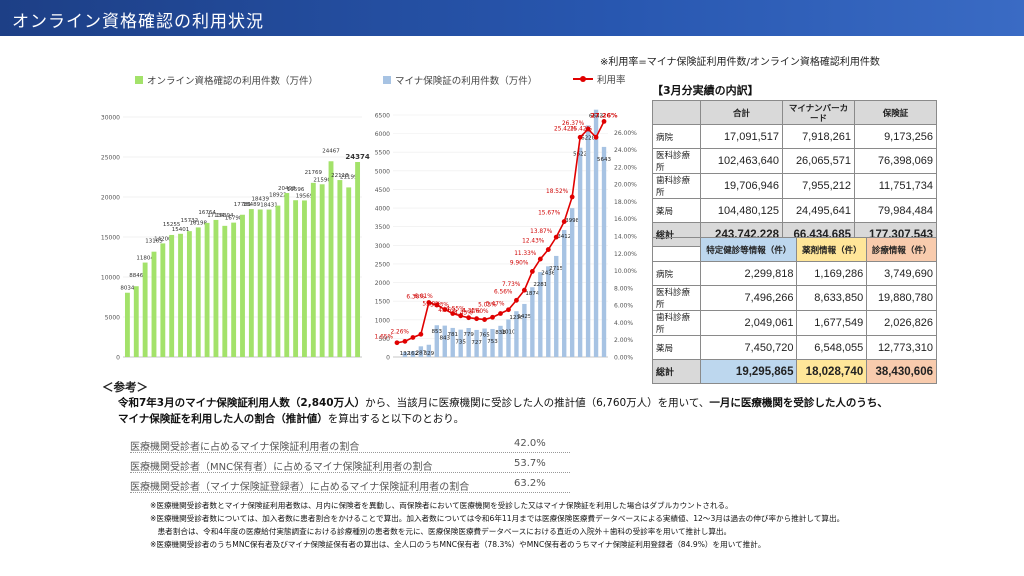  What do you see at coordinates (748, 298) in the screenshot?
I see `table-cell: 7,496,266` at bounding box center [748, 298].